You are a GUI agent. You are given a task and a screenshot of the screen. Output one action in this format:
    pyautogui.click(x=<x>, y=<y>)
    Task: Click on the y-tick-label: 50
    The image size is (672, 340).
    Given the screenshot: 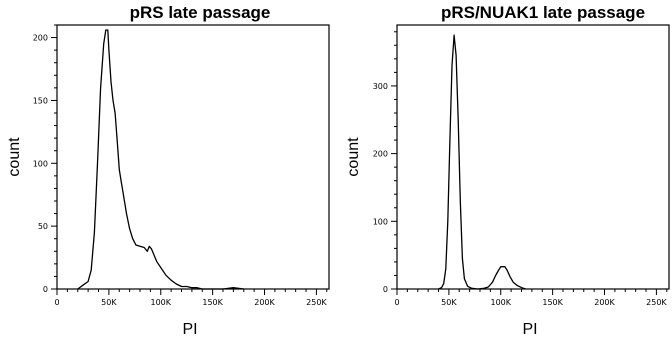 What is the action you would take?
    pyautogui.click(x=43, y=226)
    